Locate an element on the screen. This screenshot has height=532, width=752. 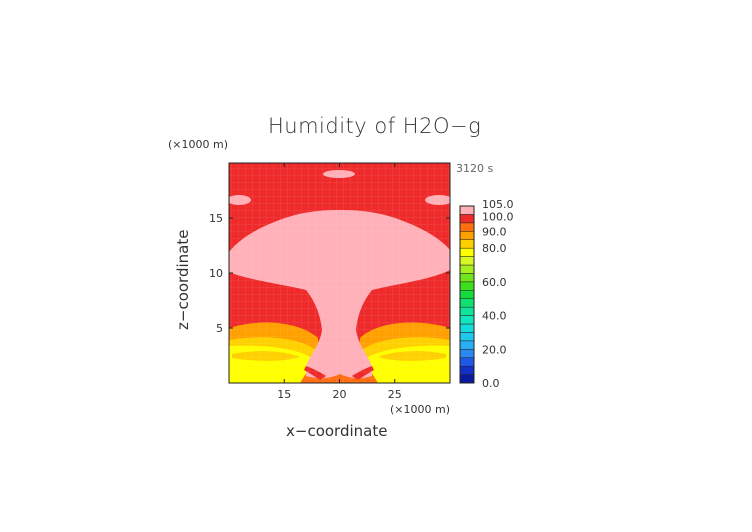
colorbar-tick-label: 40.0 is located at coordinates (494, 316).